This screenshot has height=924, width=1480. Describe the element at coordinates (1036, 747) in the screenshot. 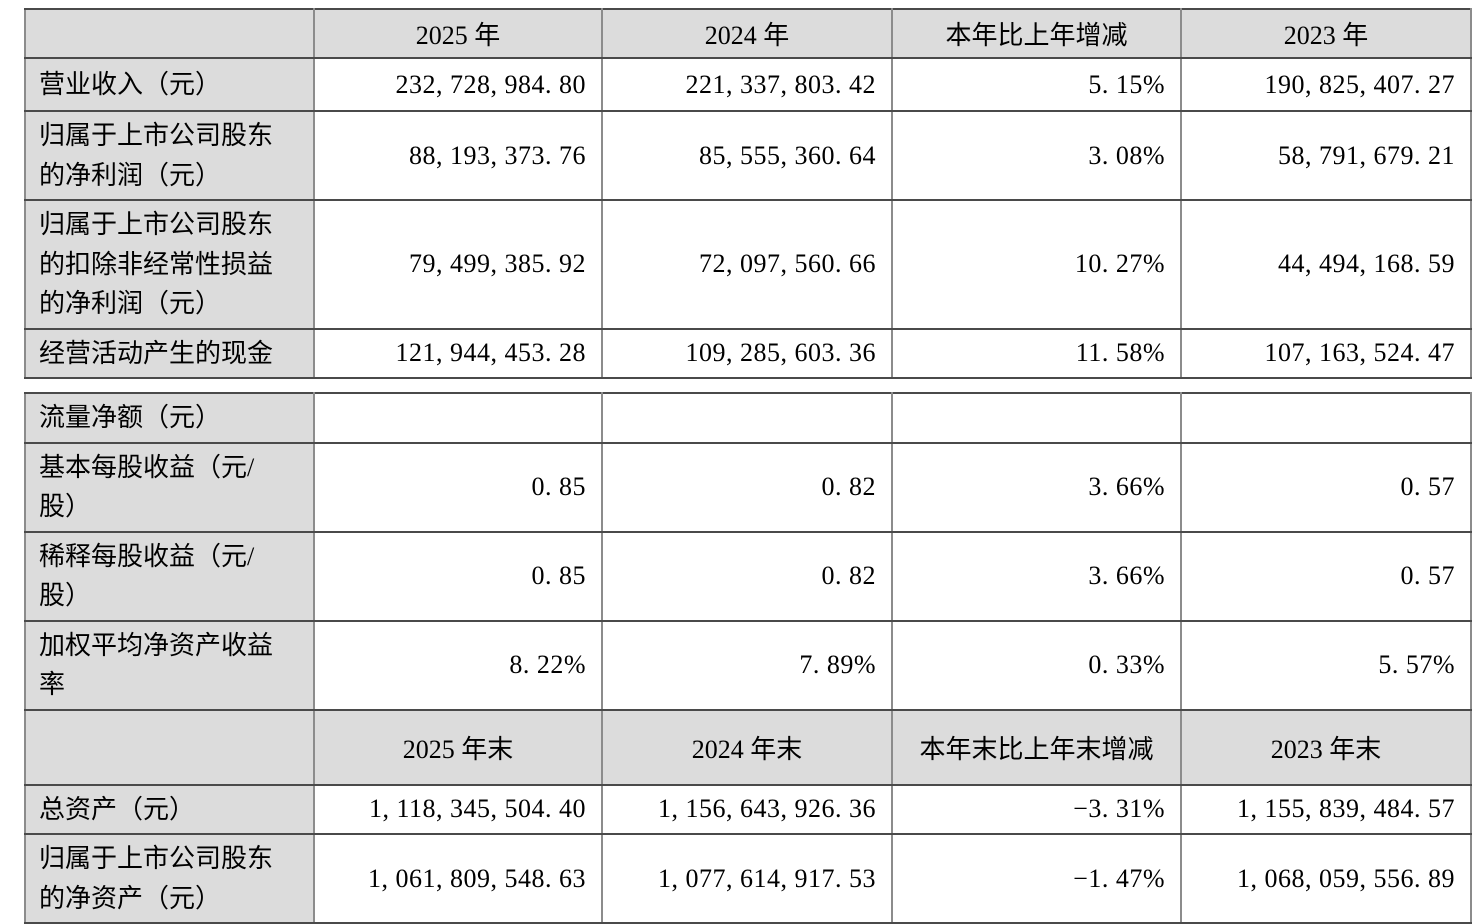

I see `header-year-end-change: 本年末比上年末增减` at that location.